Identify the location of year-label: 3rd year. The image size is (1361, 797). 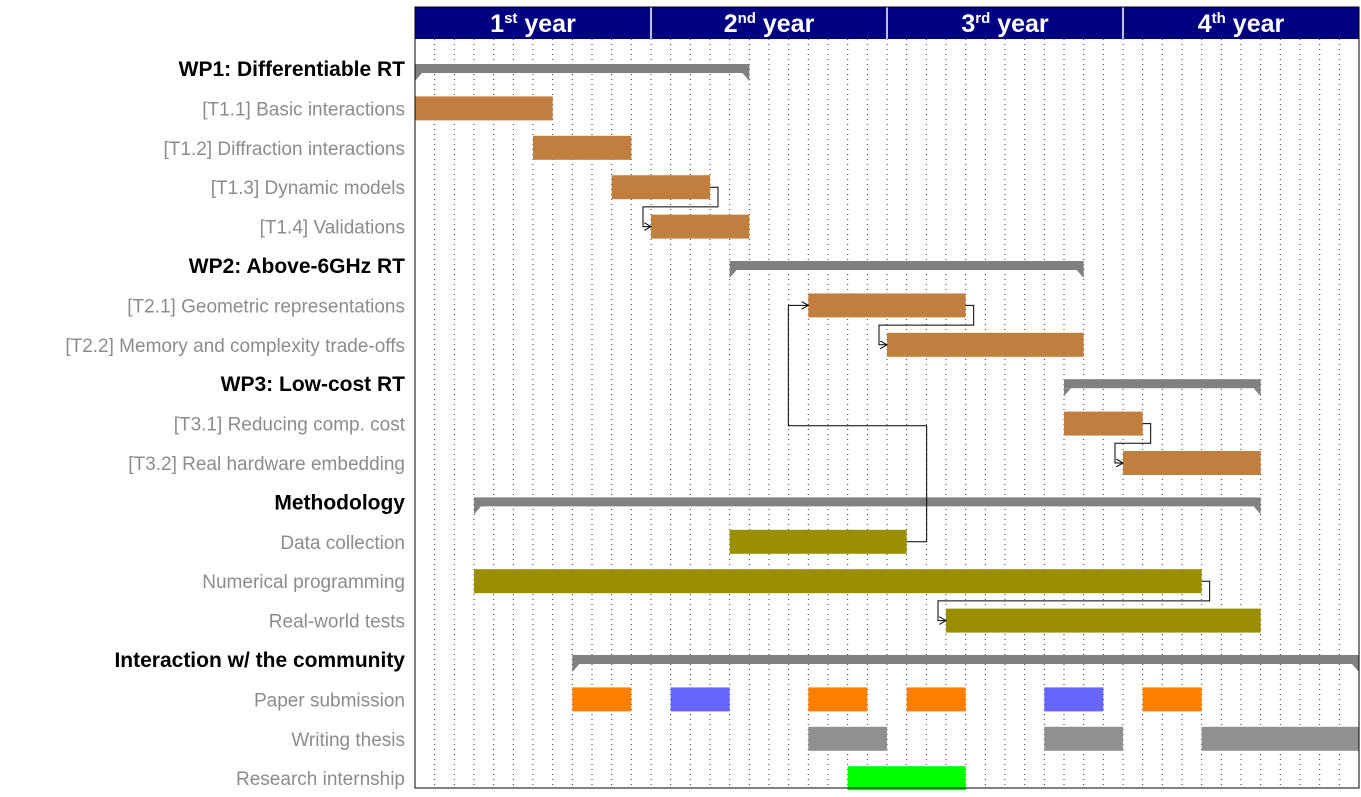
(1005, 24).